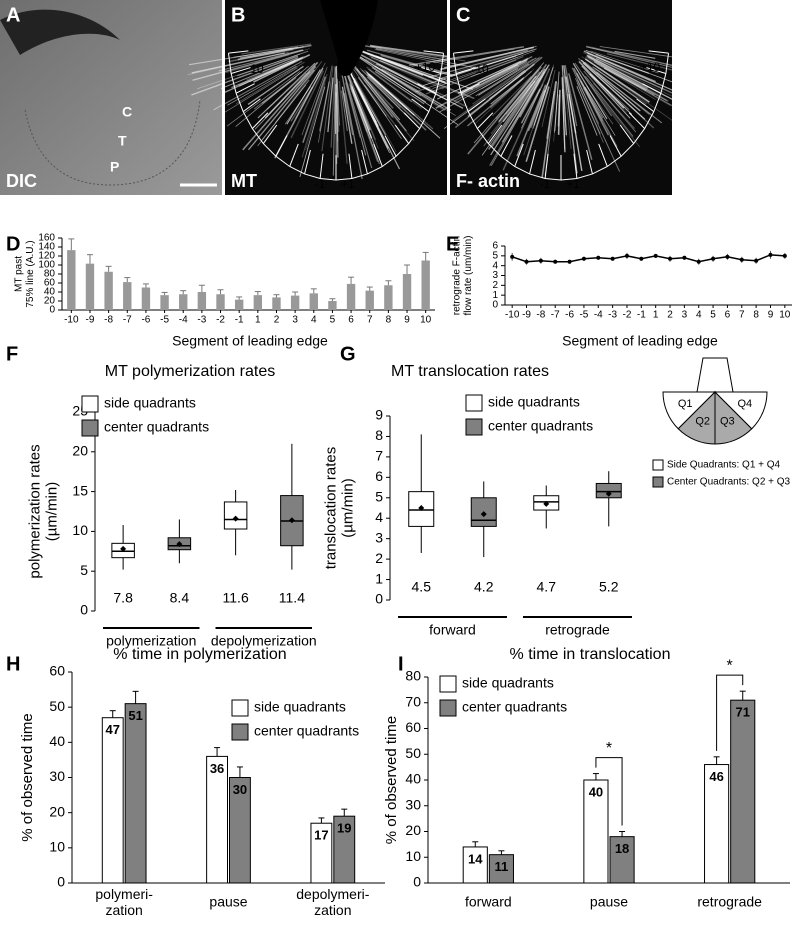  Describe the element at coordinates (609, 748) in the screenshot. I see `significance-mark: *` at that location.